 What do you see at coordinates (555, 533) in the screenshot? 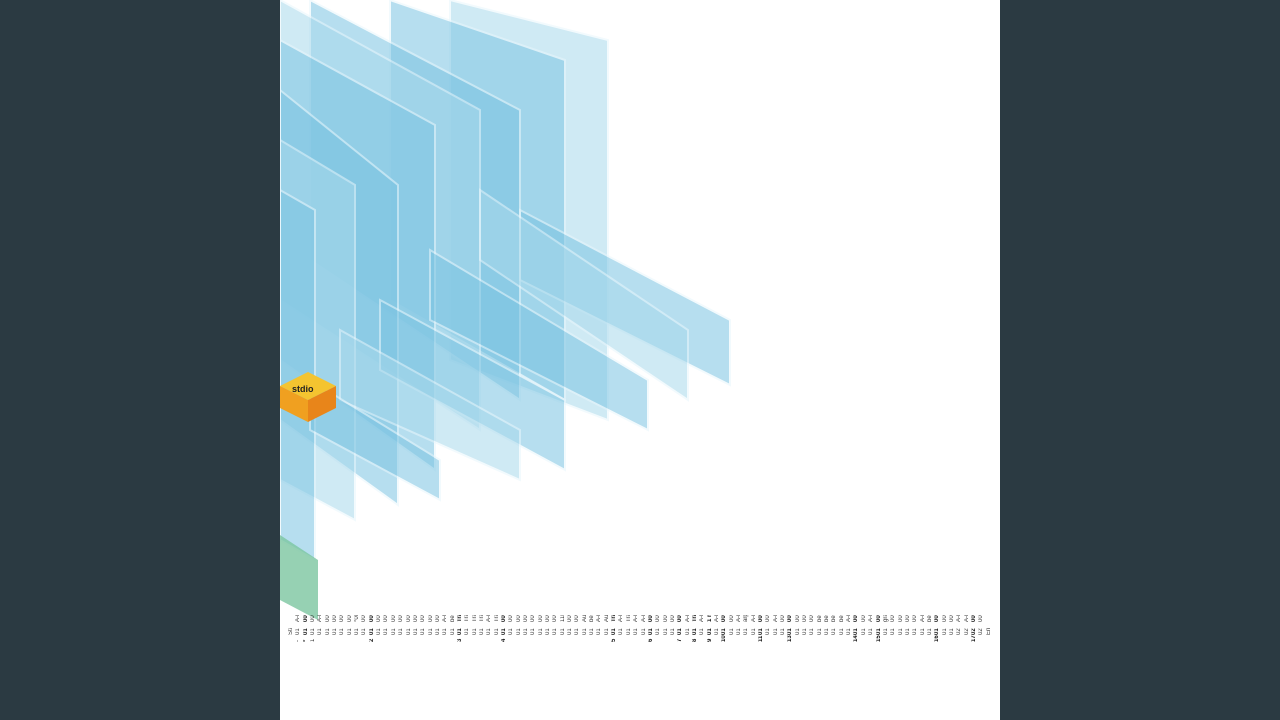
I see `list-row: 01 : 18 : 50 : 04.7800039 a.8` at bounding box center [555, 533].